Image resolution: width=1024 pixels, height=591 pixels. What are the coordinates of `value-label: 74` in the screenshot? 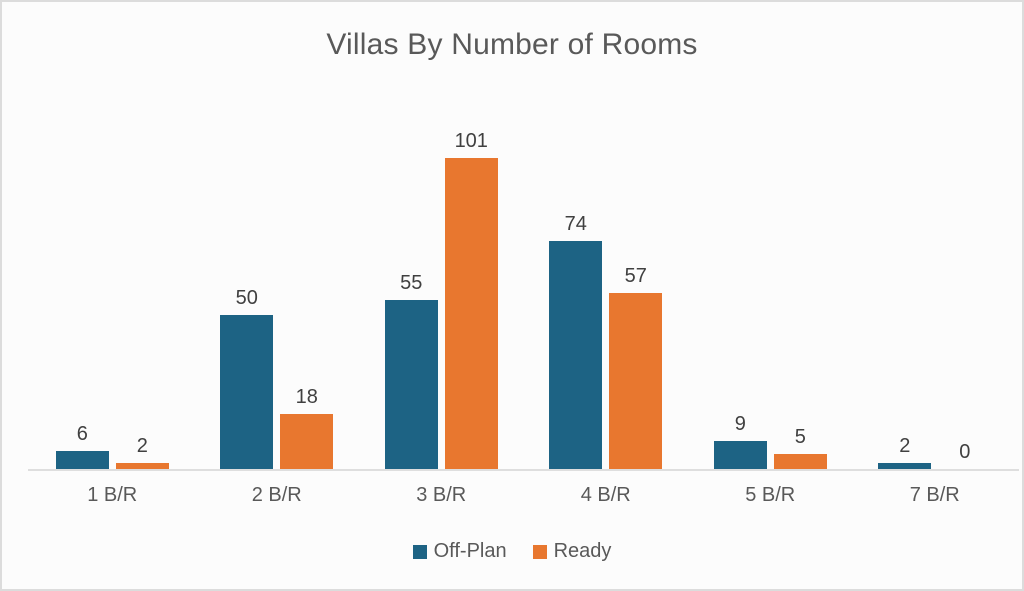 It's located at (575, 224).